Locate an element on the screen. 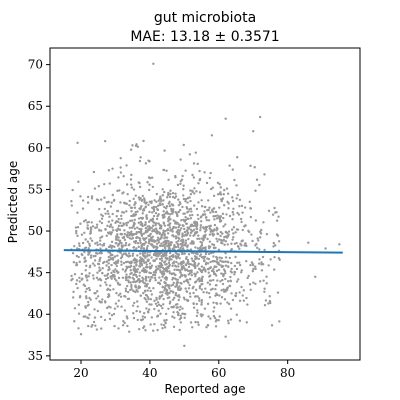  y-tick-label: 55 is located at coordinates (35, 189).